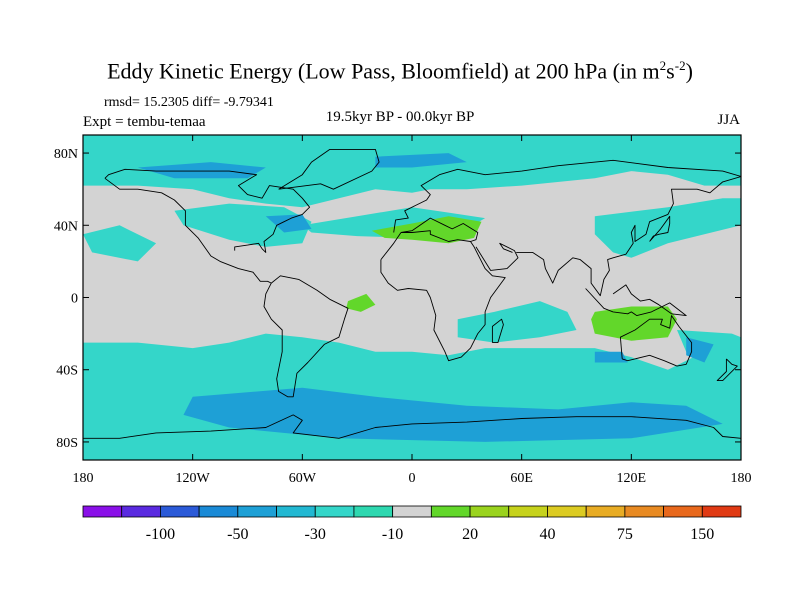  What do you see at coordinates (632, 478) in the screenshot?
I see `lon-tick-label-5: 120E` at bounding box center [632, 478].